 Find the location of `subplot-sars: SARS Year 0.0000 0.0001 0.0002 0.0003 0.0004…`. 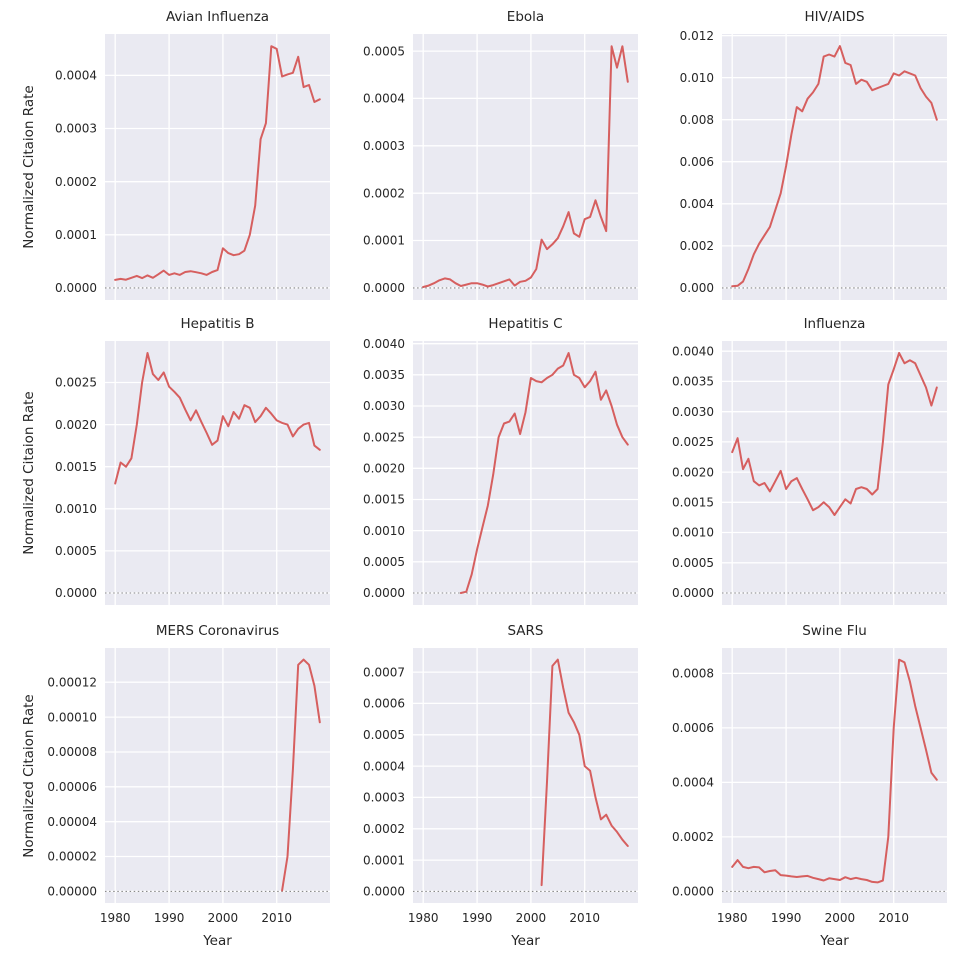

subplot-sars: SARS Year 0.0000 0.0001 0.0002 0.0003 0.0004… is located at coordinates (488, 791).